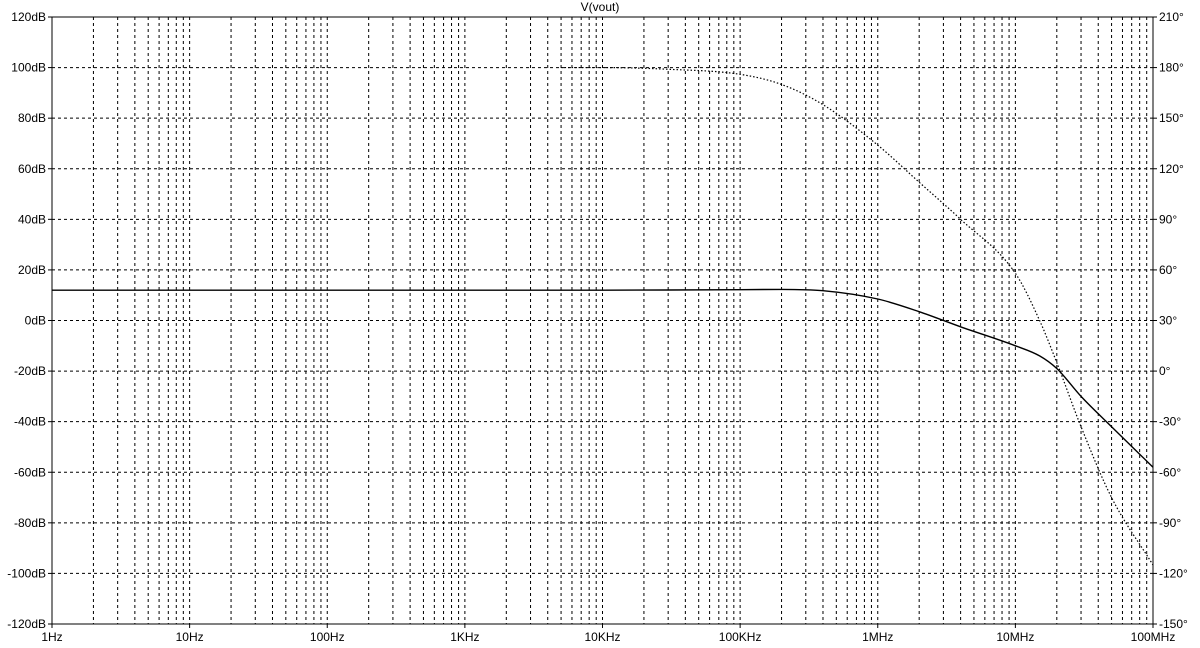  What do you see at coordinates (1168, 270) in the screenshot?
I see `right-tick-label: 60°` at bounding box center [1168, 270].